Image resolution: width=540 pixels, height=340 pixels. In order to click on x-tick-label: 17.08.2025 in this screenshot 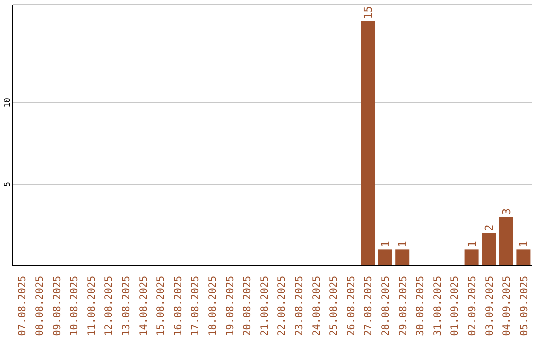, I will do `click(196, 306)`.